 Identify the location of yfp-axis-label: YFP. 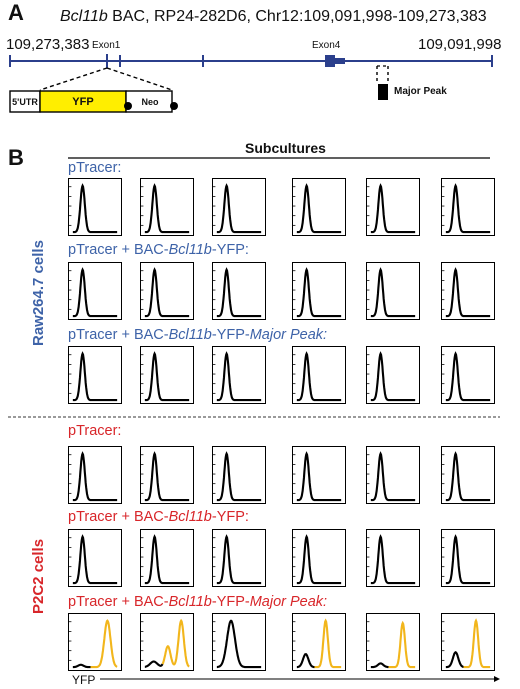
(84, 680).